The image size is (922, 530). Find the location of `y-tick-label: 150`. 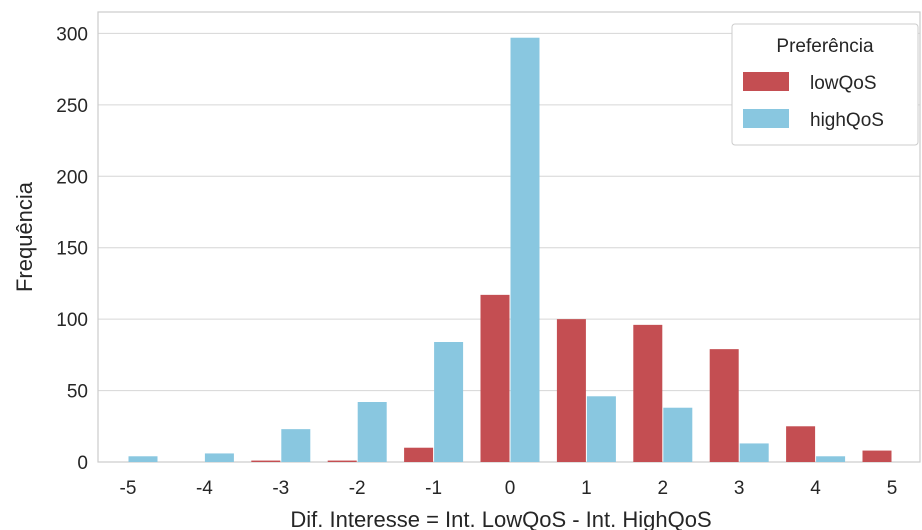

y-tick-label: 150 is located at coordinates (72, 249).